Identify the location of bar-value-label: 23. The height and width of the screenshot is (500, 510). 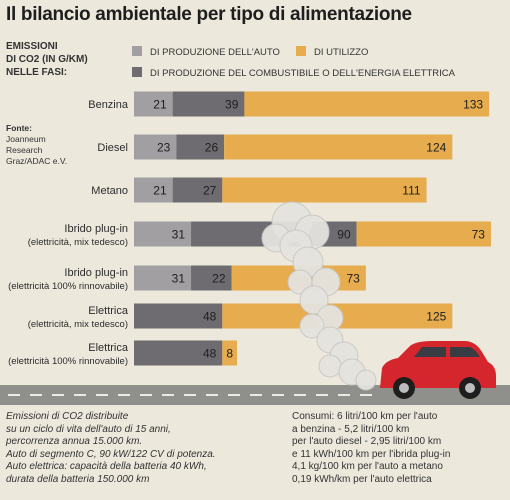
(164, 148).